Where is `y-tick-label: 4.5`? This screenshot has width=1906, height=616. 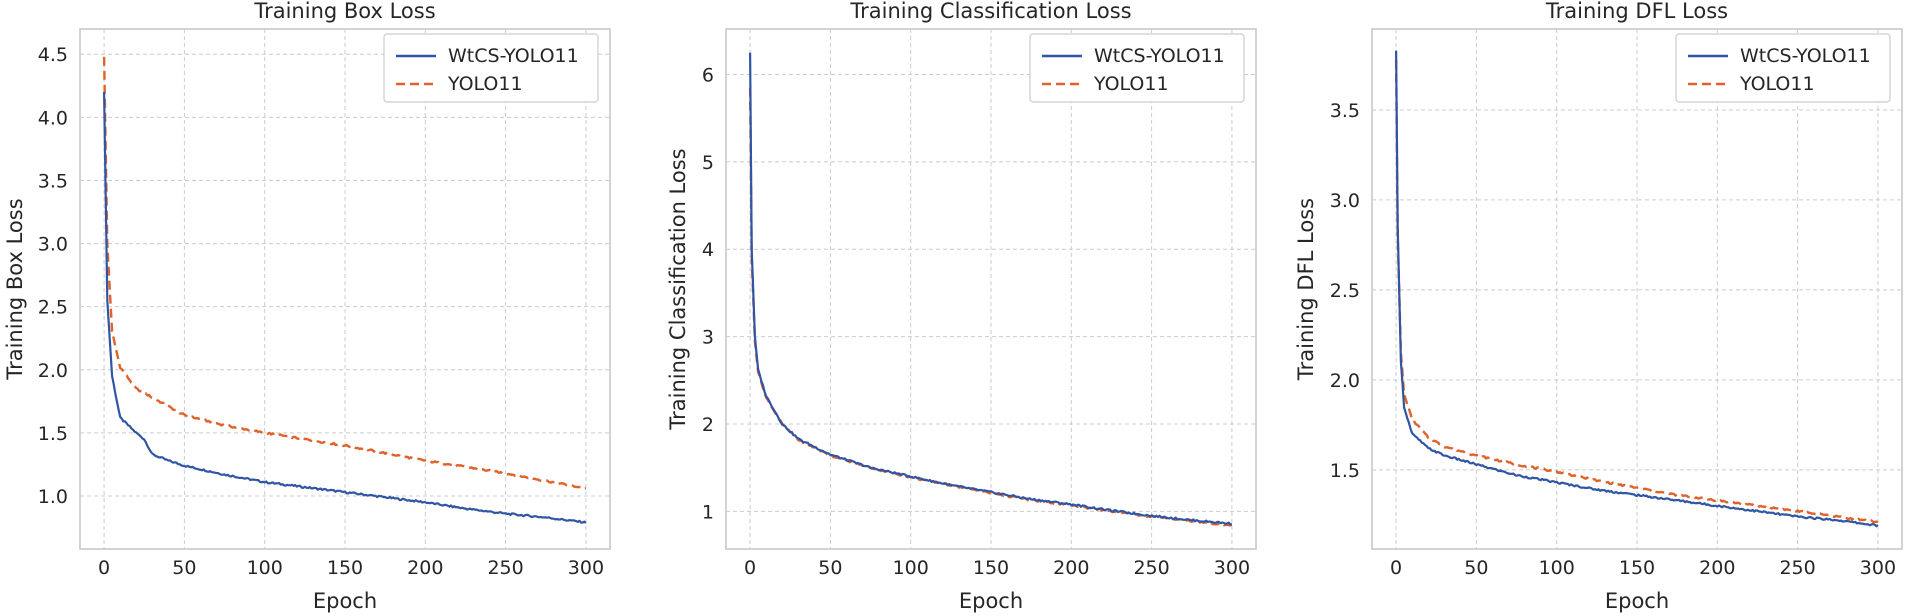
y-tick-label: 4.5 is located at coordinates (53, 55).